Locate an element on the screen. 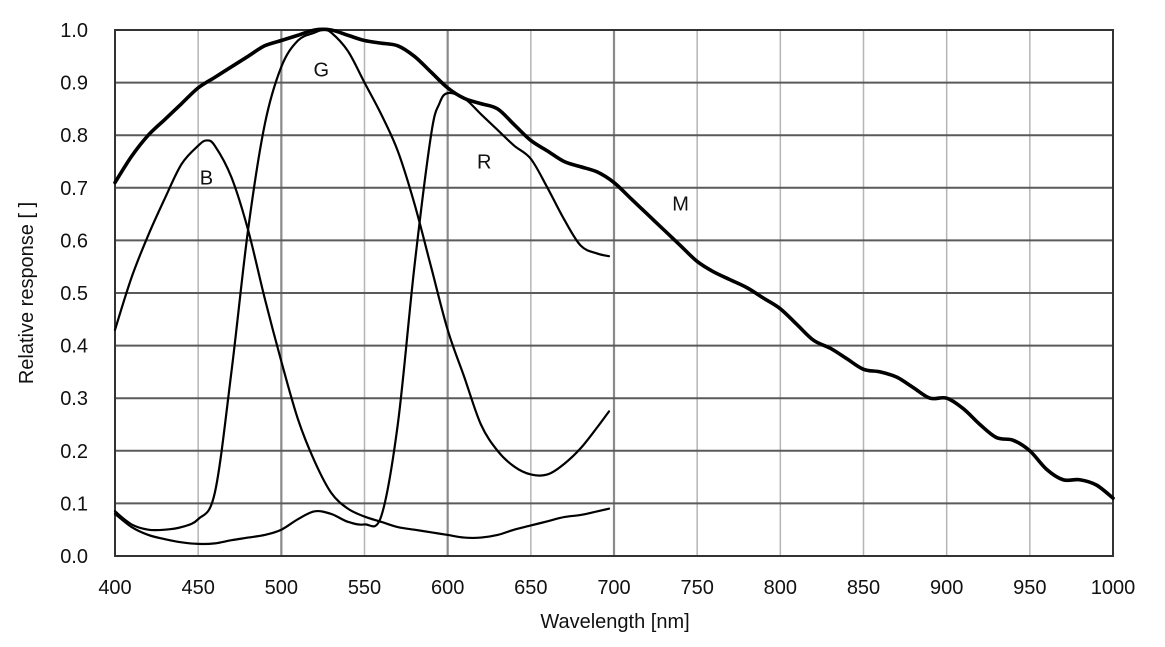 This screenshot has height=647, width=1165. x-tick-label: 650 is located at coordinates (530, 588).